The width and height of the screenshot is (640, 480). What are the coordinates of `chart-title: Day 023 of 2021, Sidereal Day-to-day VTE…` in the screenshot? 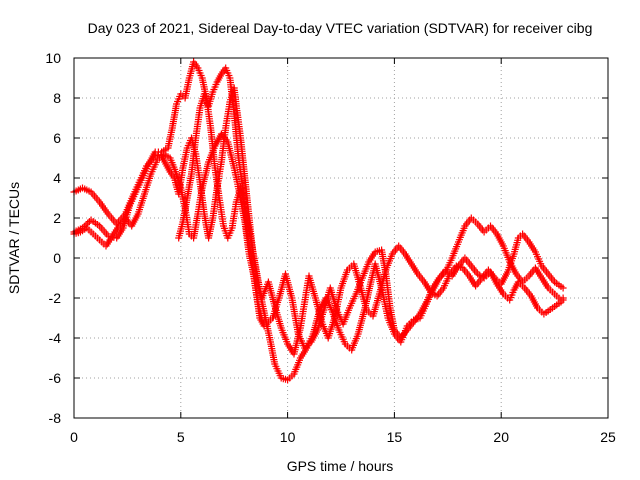 It's located at (340, 28).